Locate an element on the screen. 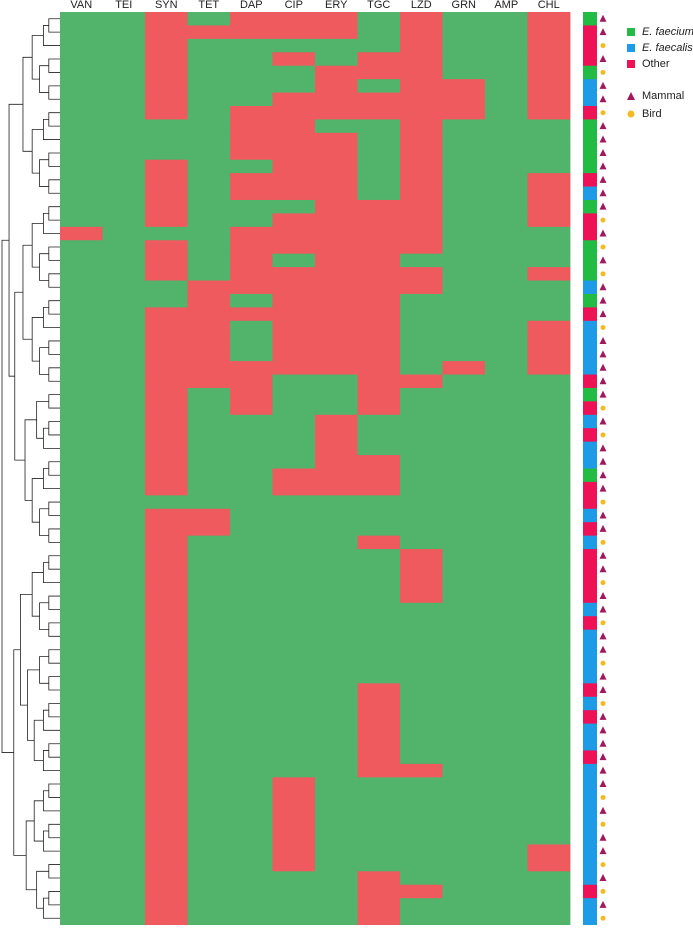 This screenshot has height=930, width=693. column-label: SYN is located at coordinates (166, 5).